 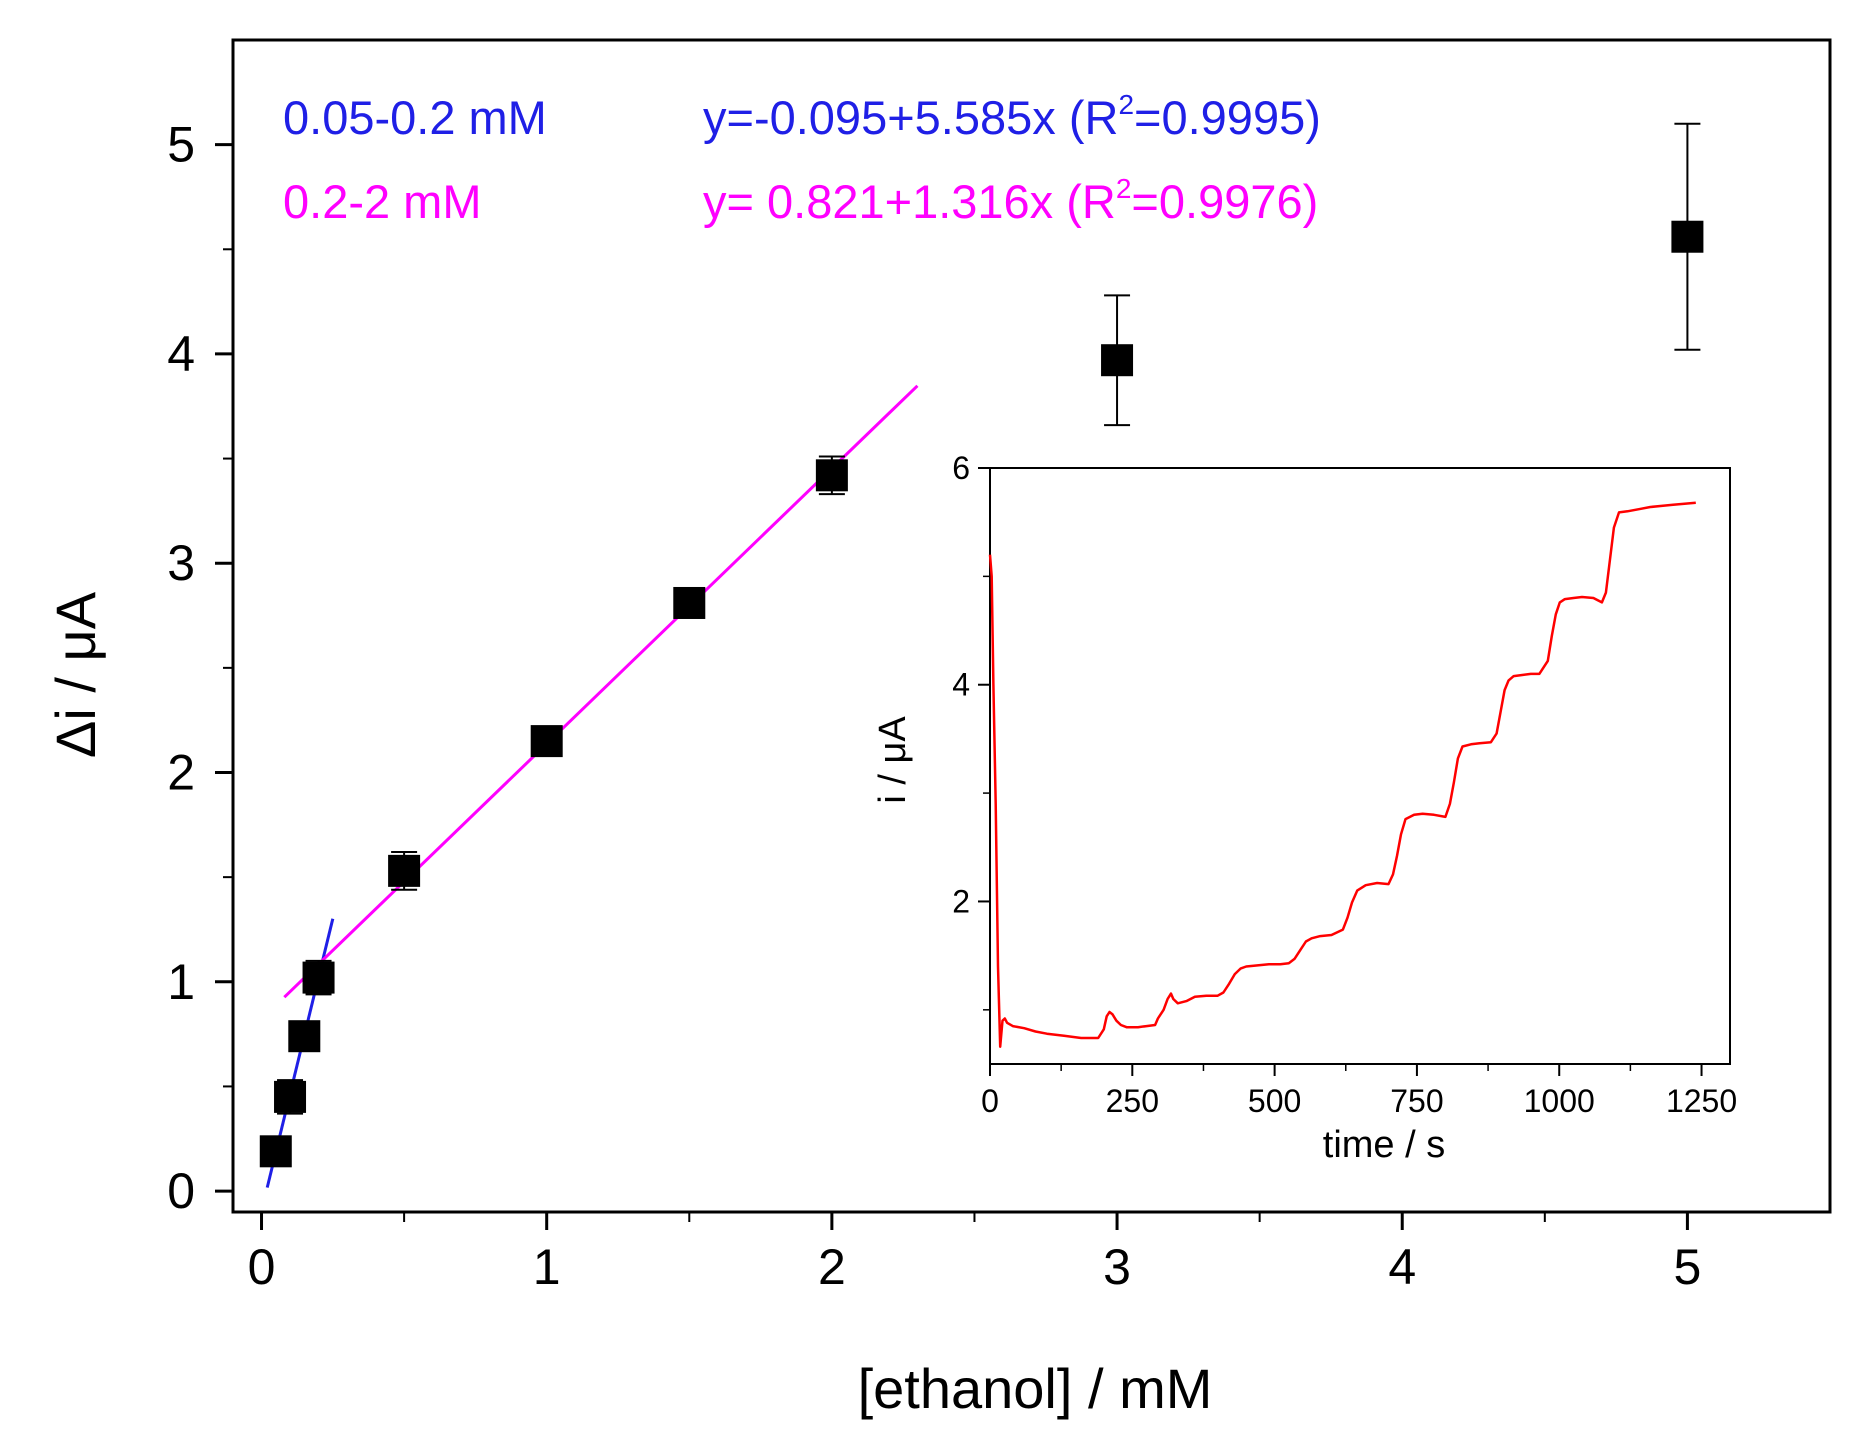 I want to click on inset-y-tick-label: 2, so click(x=961, y=901).